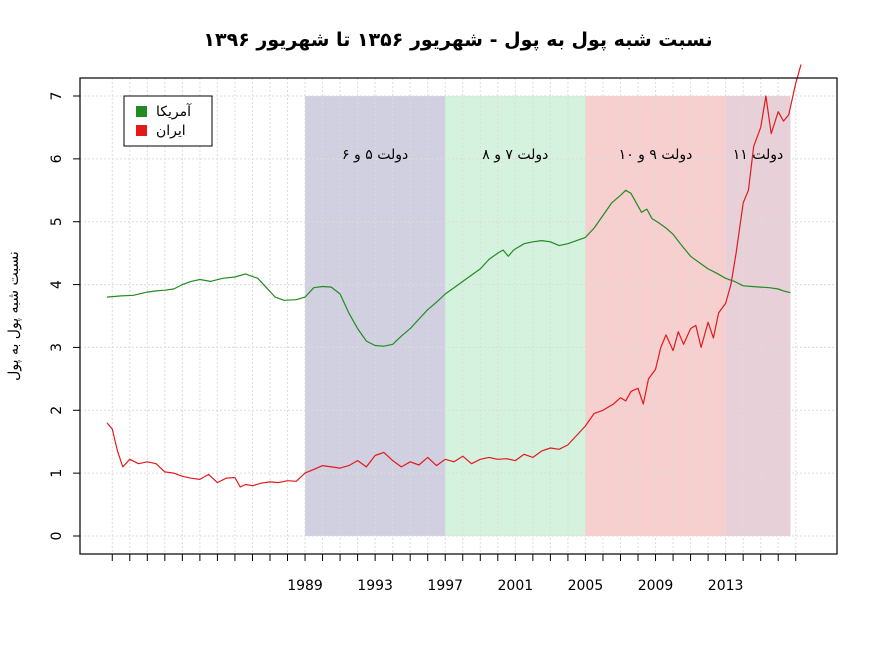 This screenshot has height=656, width=878. I want to click on y-tick-label: 5, so click(57, 221).